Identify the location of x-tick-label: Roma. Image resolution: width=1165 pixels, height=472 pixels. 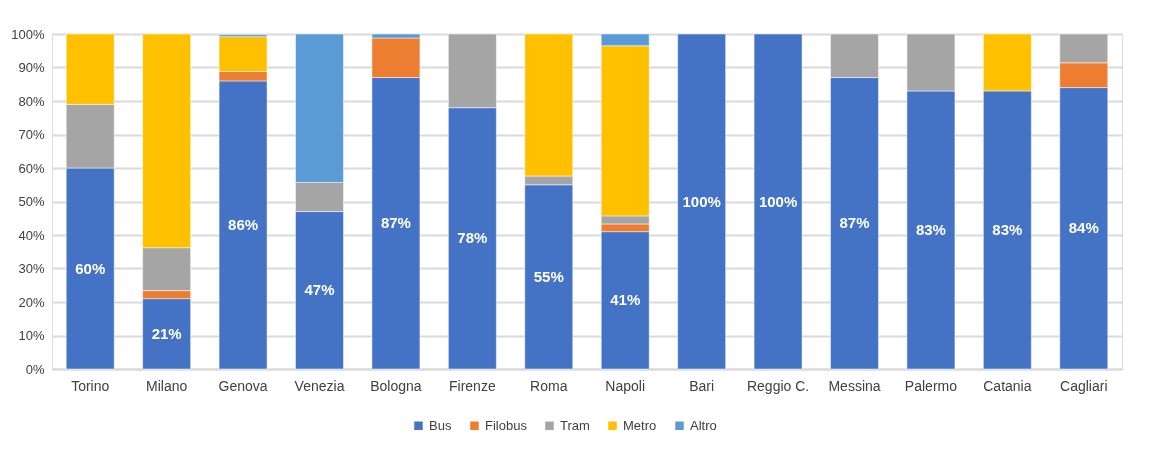
(549, 385).